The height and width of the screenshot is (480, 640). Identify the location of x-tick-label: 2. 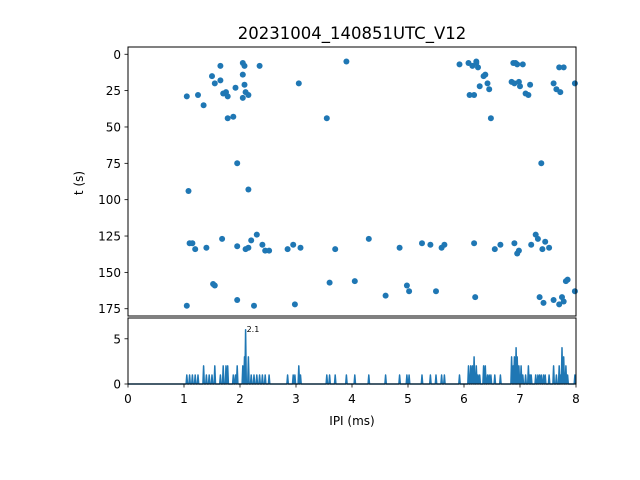
(240, 399).